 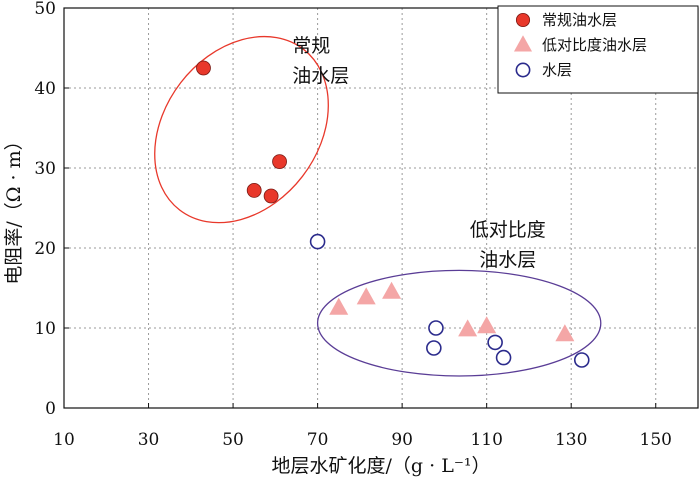 I want to click on x-tick-label: 110, so click(x=486, y=440).